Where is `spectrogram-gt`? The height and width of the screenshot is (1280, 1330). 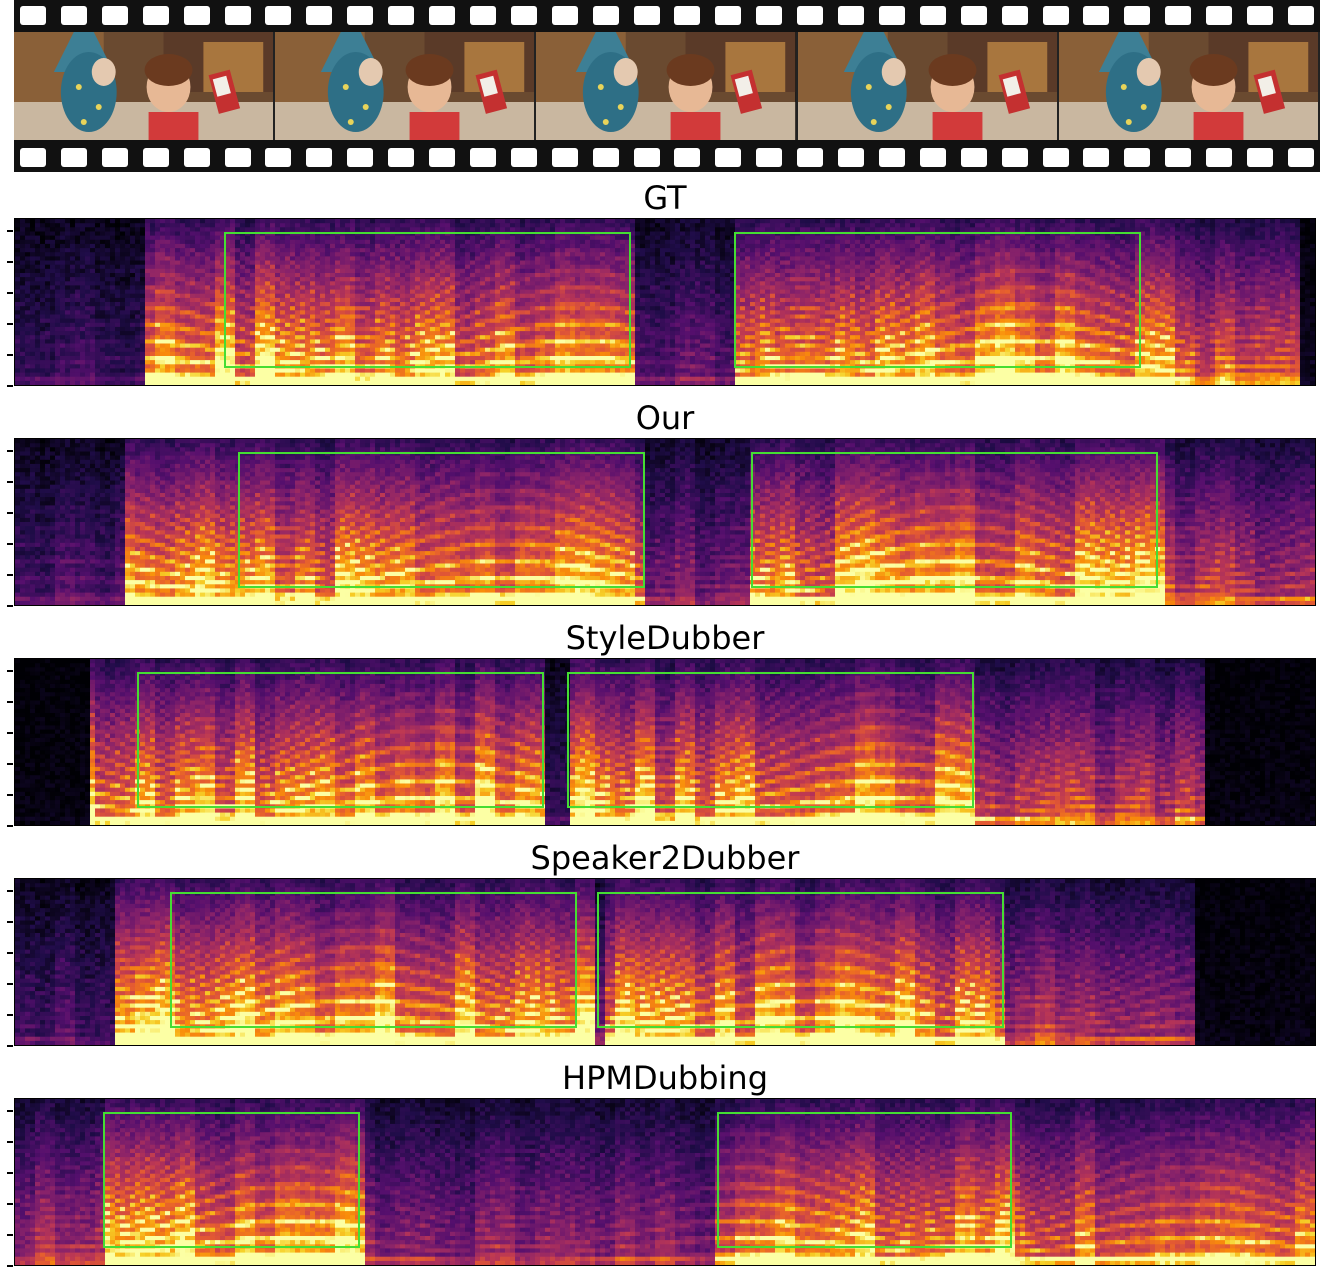 spectrogram-gt is located at coordinates (665, 302).